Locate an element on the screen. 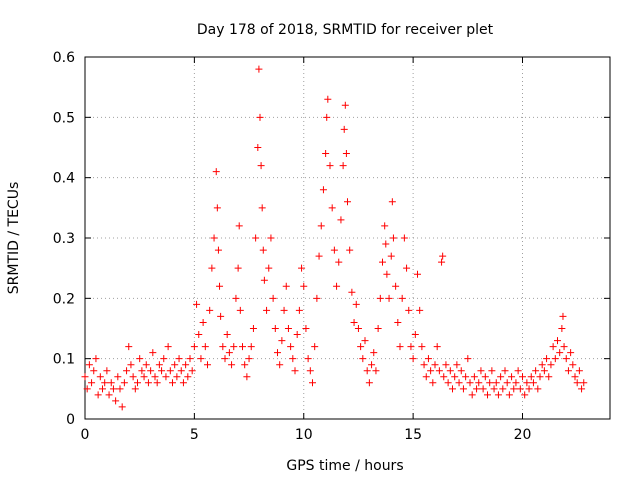  x-tick-label: 10 is located at coordinates (304, 435).